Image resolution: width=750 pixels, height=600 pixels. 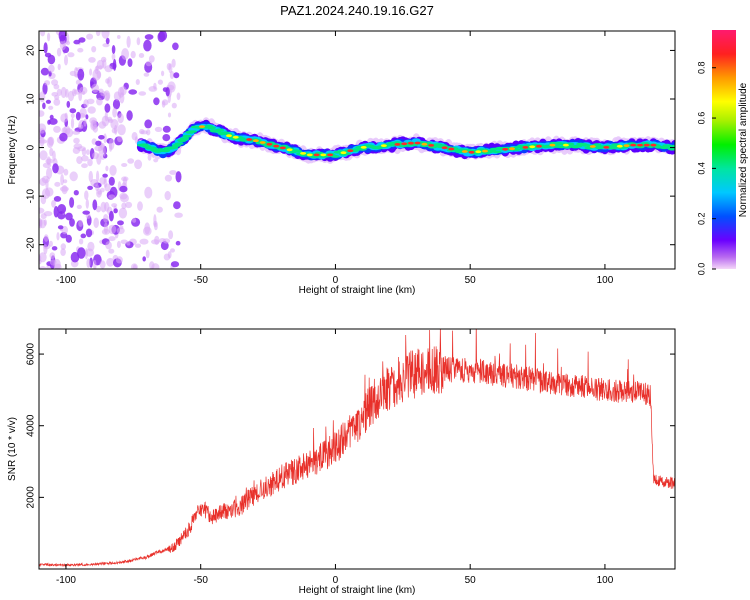 What do you see at coordinates (701, 168) in the screenshot?
I see `colorbar-tick-label: 0.4` at bounding box center [701, 168].